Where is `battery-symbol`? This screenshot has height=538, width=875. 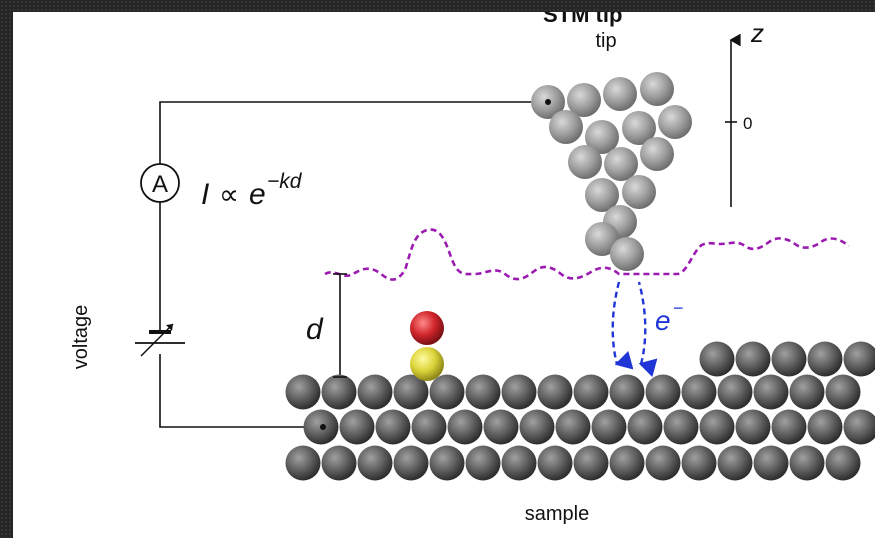 battery-symbol is located at coordinates (160, 340).